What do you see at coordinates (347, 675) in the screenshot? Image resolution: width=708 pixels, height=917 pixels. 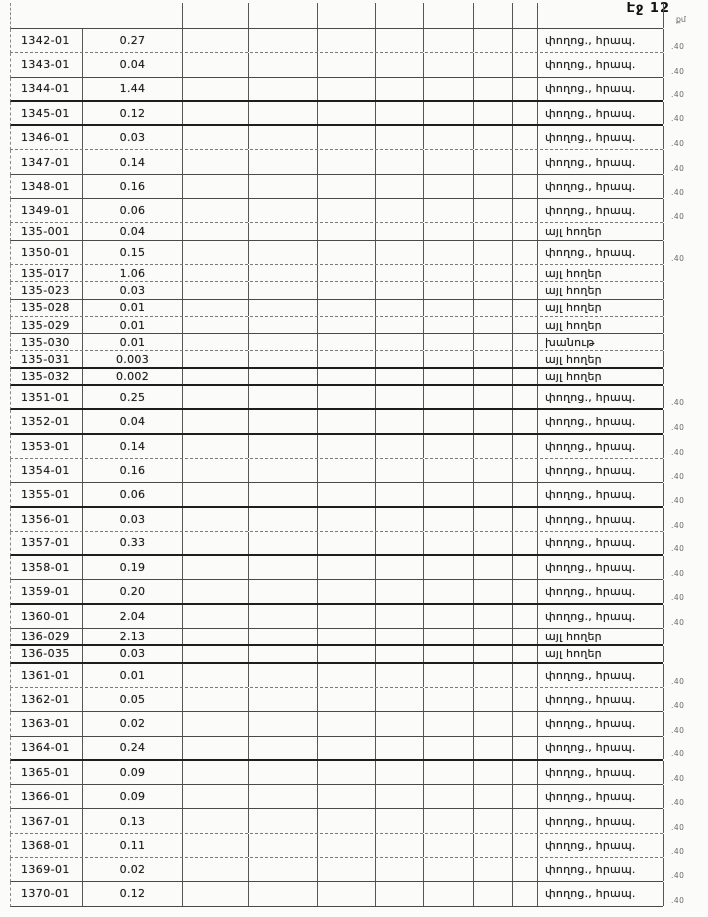 I see `table-row: 1361-01 0.01 փողոց., հրապ. 40` at bounding box center [347, 675].